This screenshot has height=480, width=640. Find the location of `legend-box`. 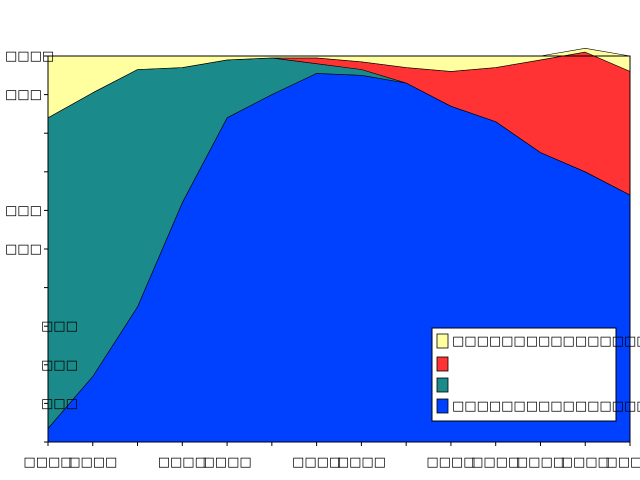

legend-box is located at coordinates (524, 374).